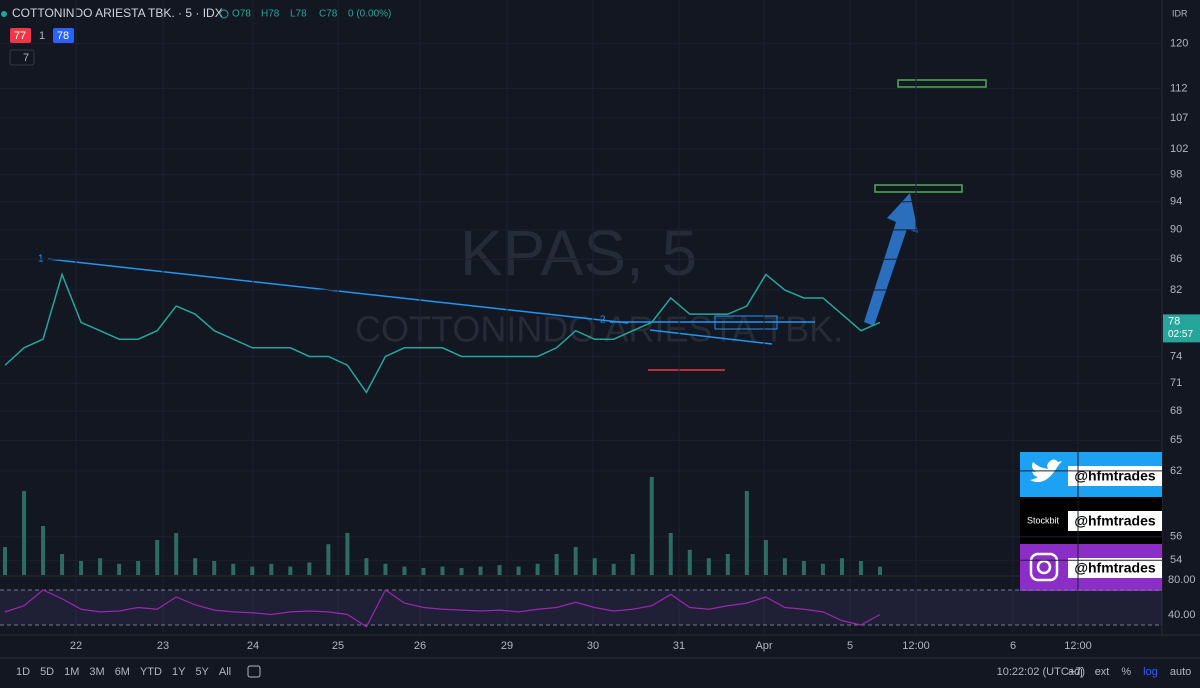 This screenshot has width=1200, height=688. What do you see at coordinates (679, 646) in the screenshot?
I see `x-tick-label: 31` at bounding box center [679, 646].